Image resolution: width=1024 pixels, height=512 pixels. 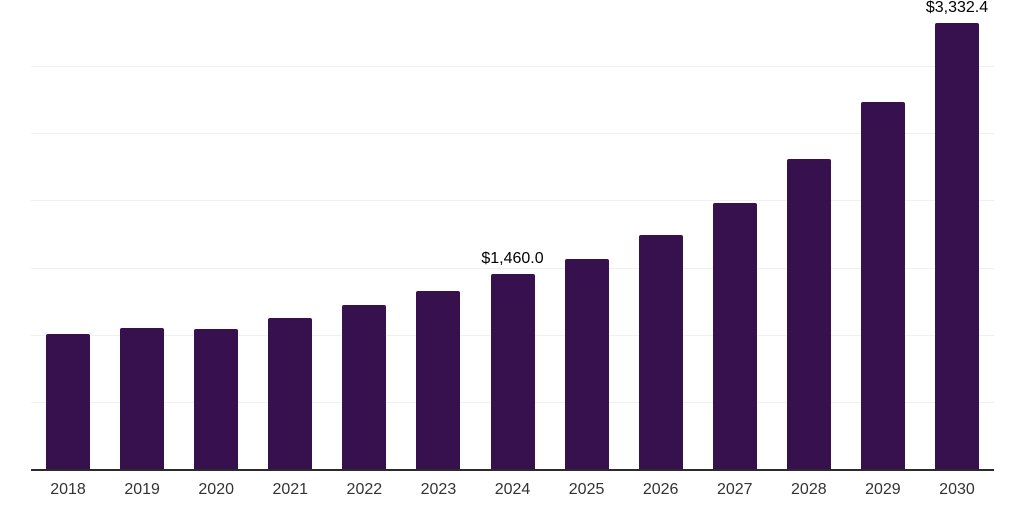 I want to click on bar-2029, so click(x=882, y=286).